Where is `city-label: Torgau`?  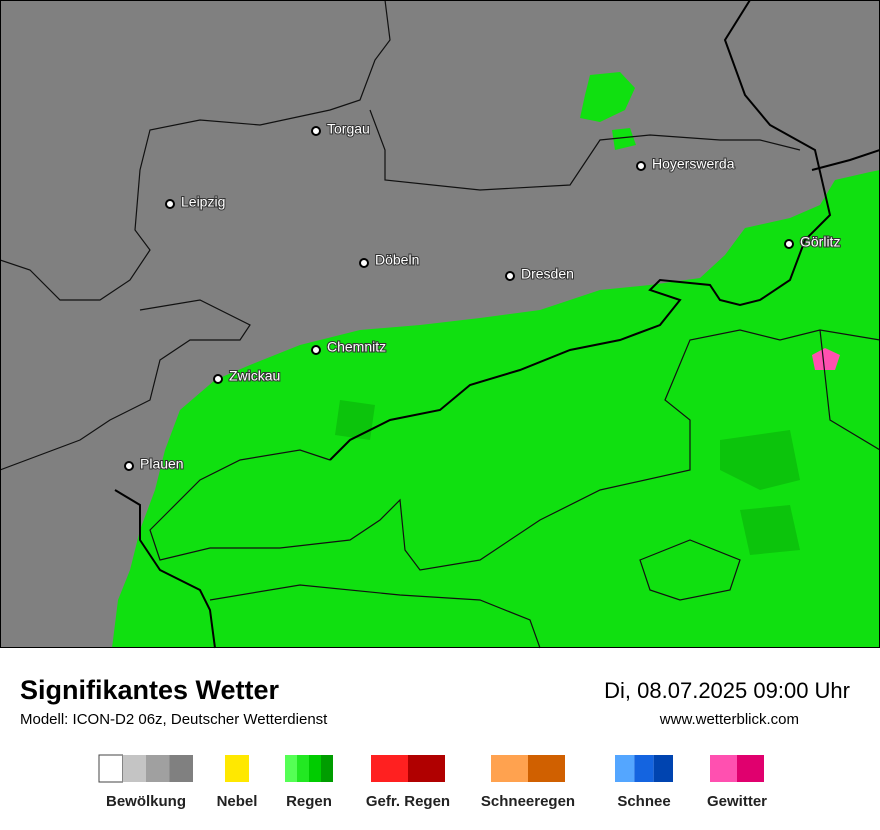
city-label: Torgau is located at coordinates (348, 129).